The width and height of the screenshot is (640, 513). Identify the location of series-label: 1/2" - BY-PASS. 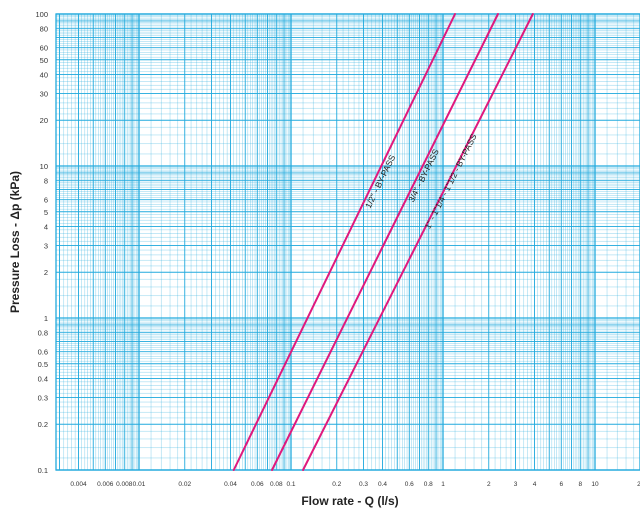
(380, 181).